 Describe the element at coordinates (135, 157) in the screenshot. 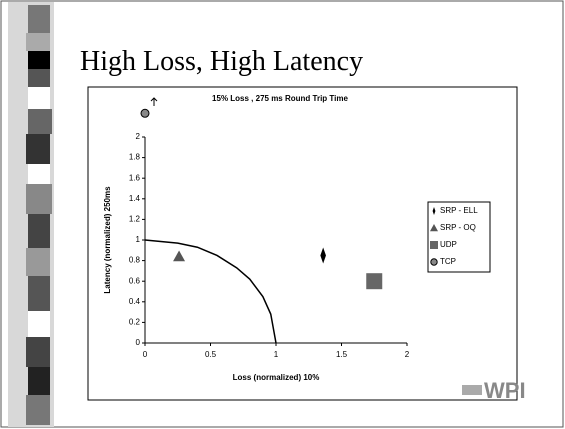

I see `y-tick-label: 1.8` at that location.